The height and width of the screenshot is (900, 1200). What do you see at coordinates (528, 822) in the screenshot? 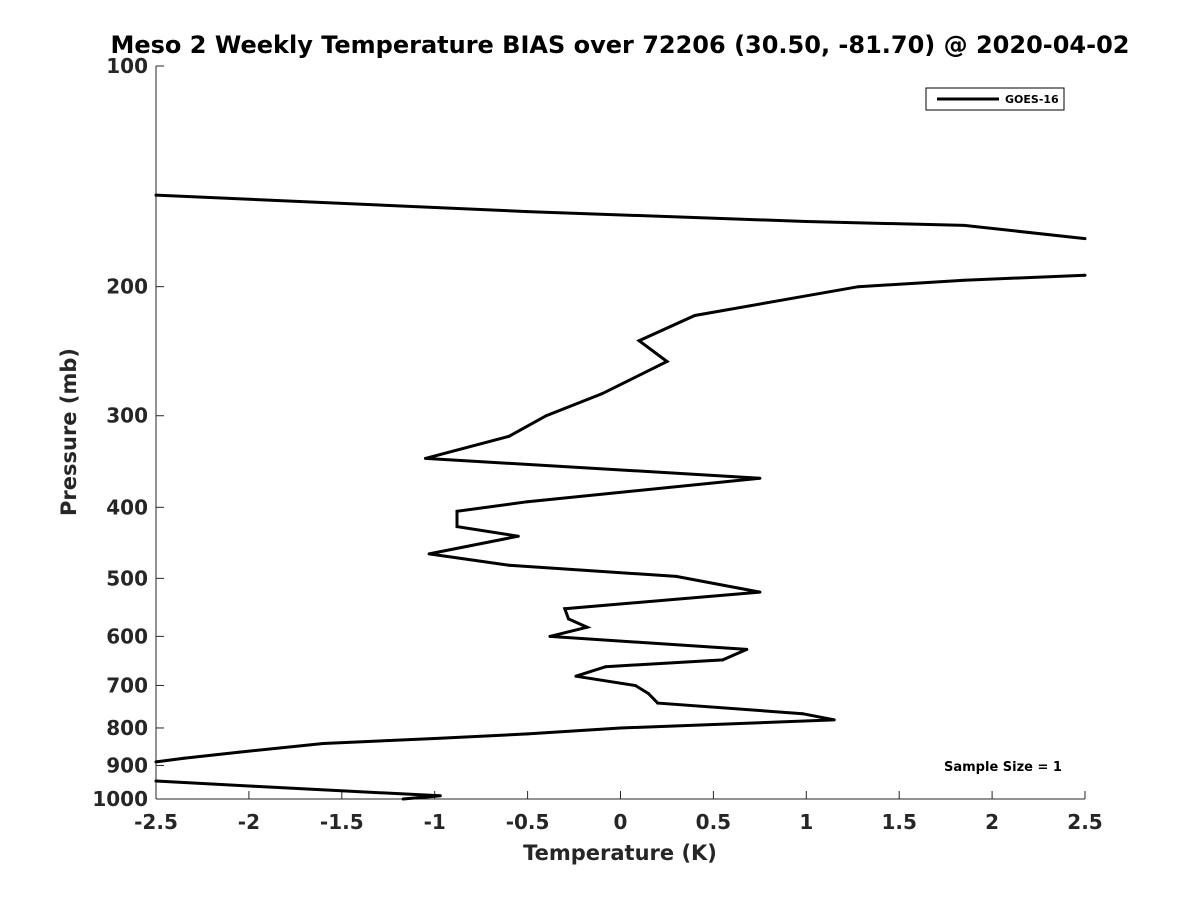
I see `x-tick-label: -0.5` at bounding box center [528, 822].